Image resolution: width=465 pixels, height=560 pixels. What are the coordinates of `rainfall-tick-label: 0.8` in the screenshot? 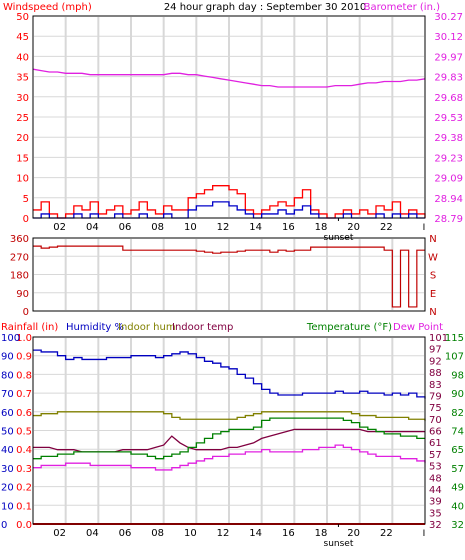 It's located at (24, 375).